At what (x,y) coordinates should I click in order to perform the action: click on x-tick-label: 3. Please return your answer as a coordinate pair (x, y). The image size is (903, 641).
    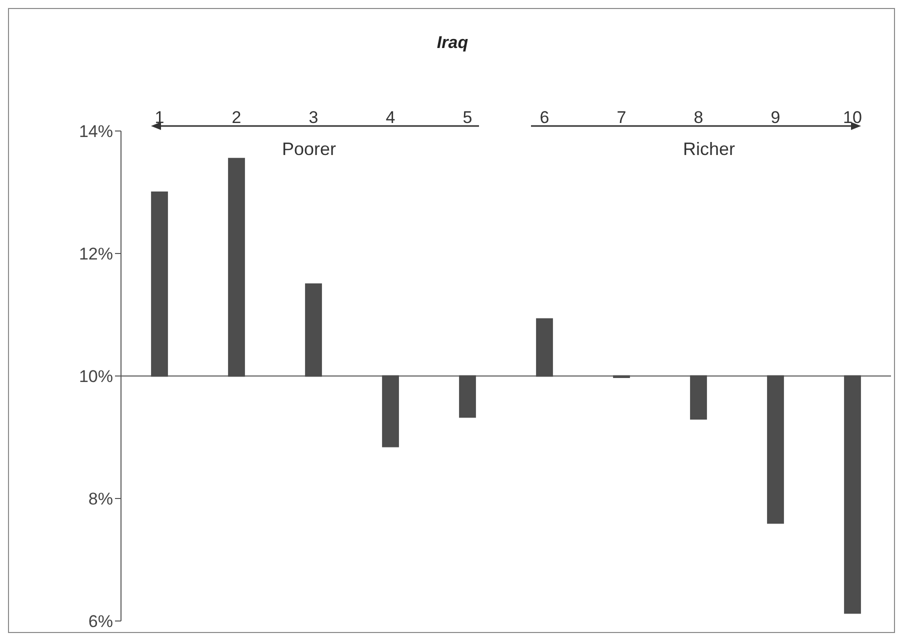
    Looking at the image, I should click on (313, 117).